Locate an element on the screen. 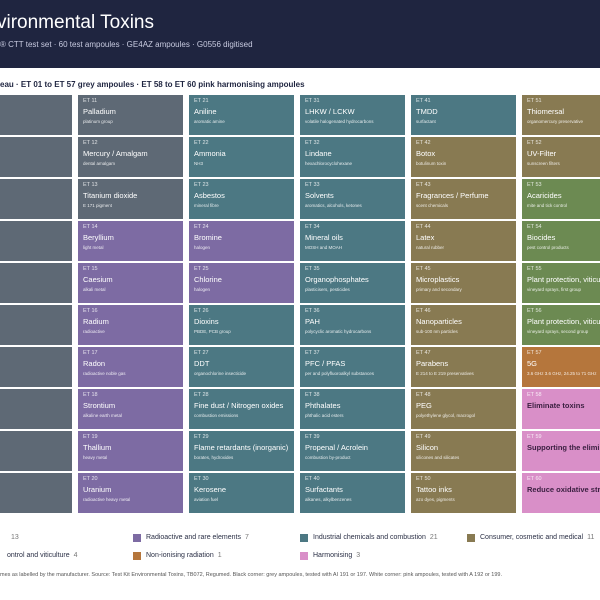  ampoule-cell: ET 59 Supporting the elimination is located at coordinates (561, 451).